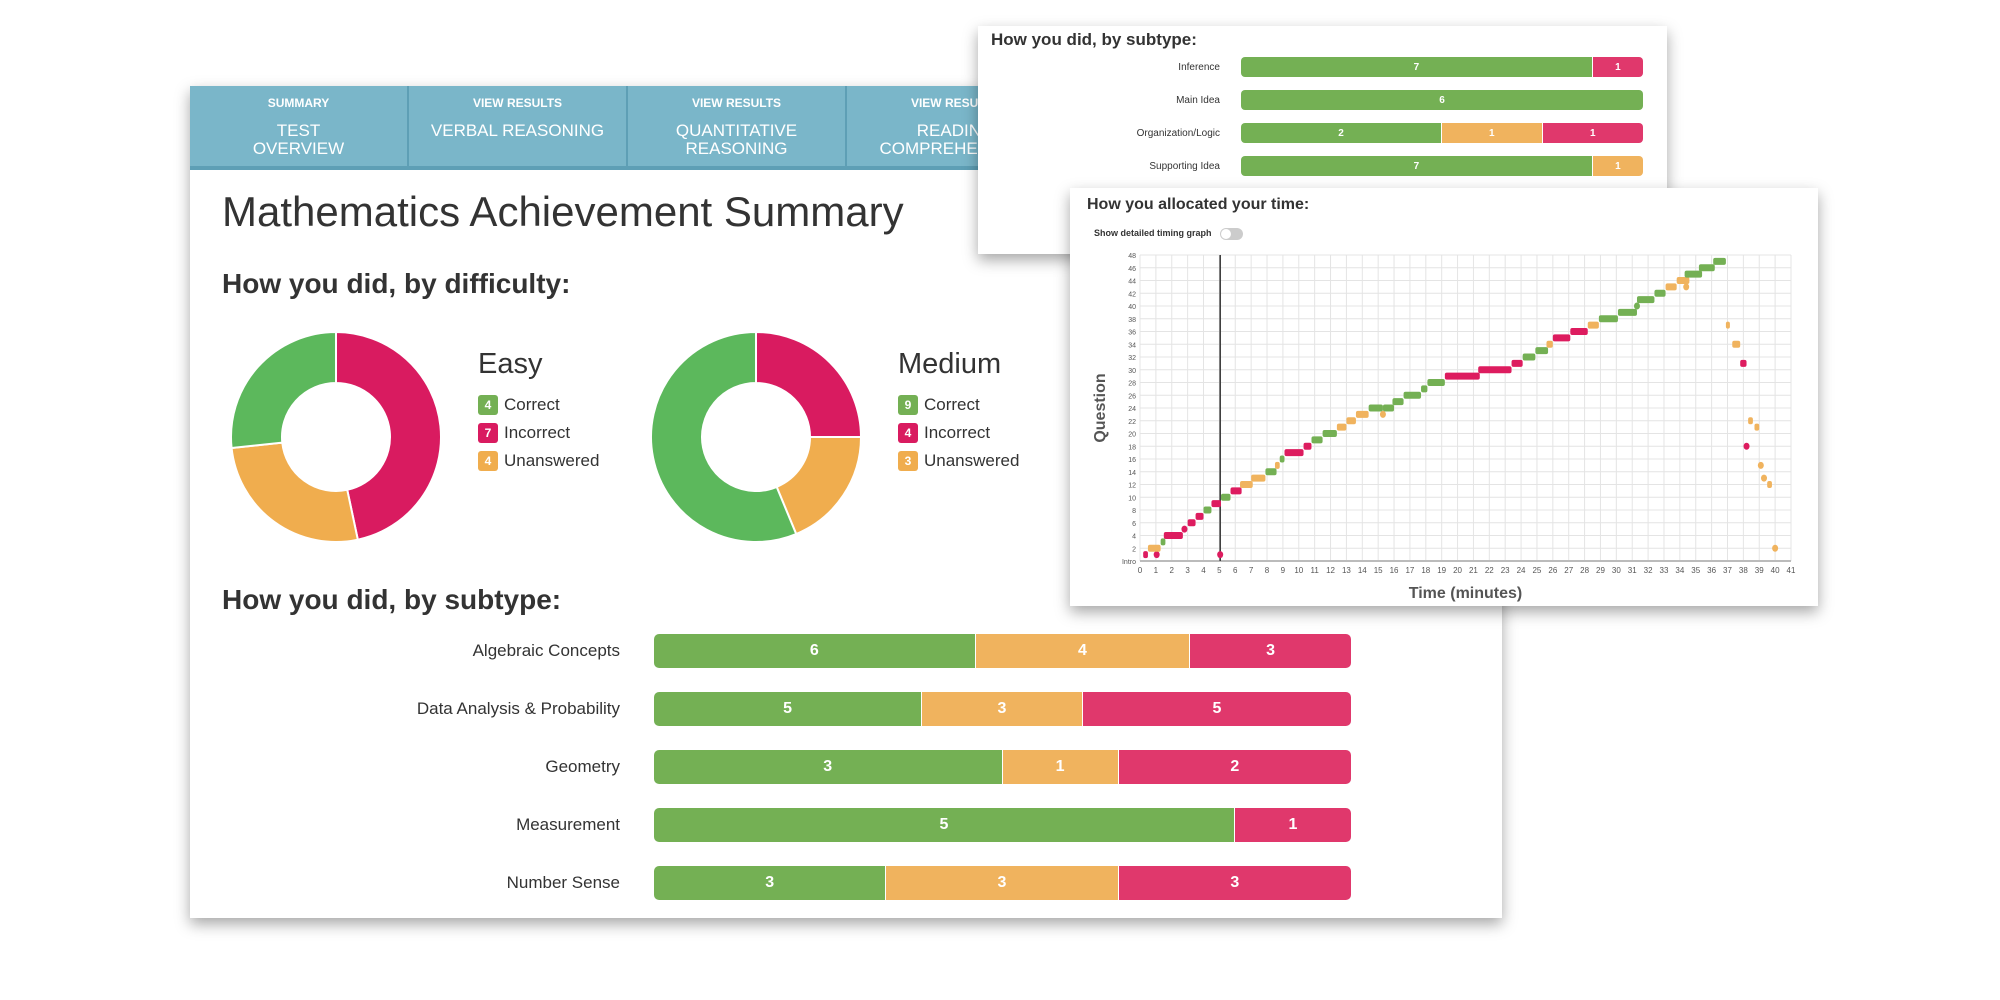  Describe the element at coordinates (1199, 67) in the screenshot. I see `subtype-label: Inference` at that location.